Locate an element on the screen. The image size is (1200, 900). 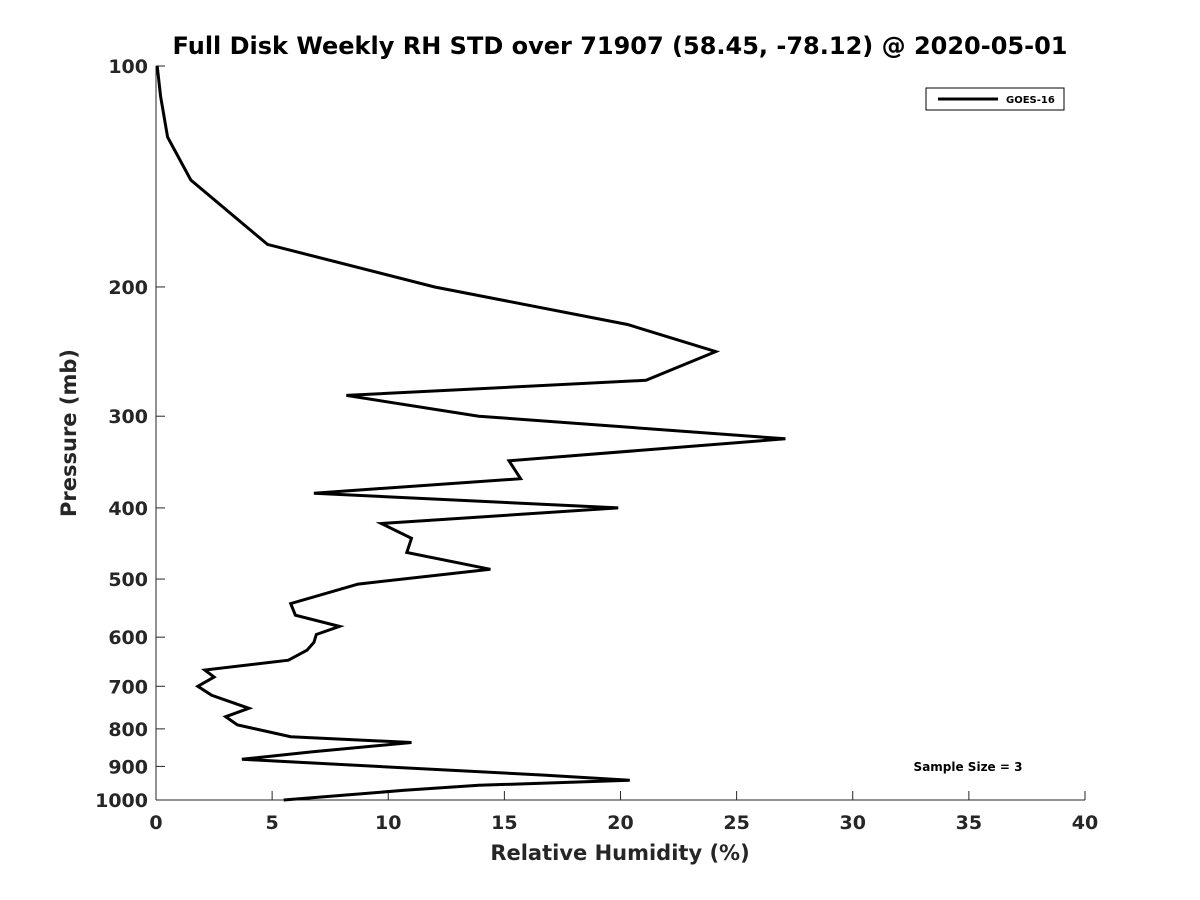
sample-size-annotation: Sample Size = 3 is located at coordinates (968, 767).